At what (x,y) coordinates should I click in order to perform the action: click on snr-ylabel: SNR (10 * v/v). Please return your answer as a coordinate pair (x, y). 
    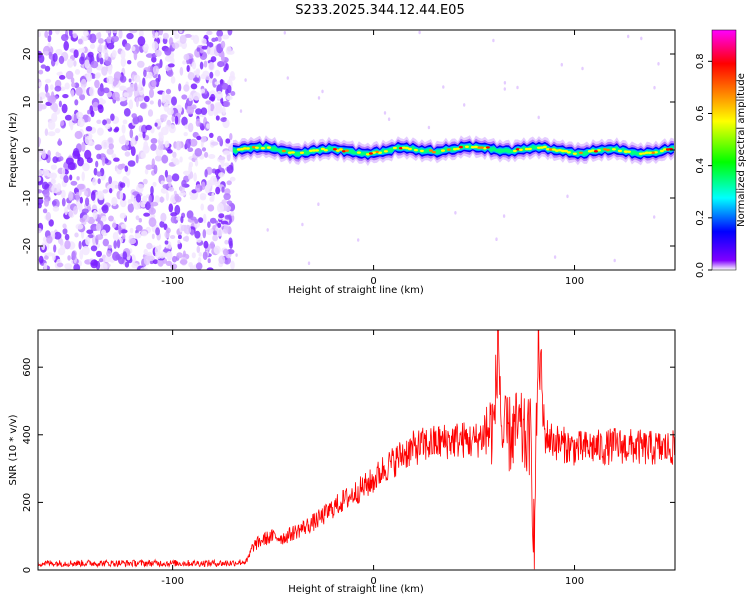
    Looking at the image, I should click on (13, 449).